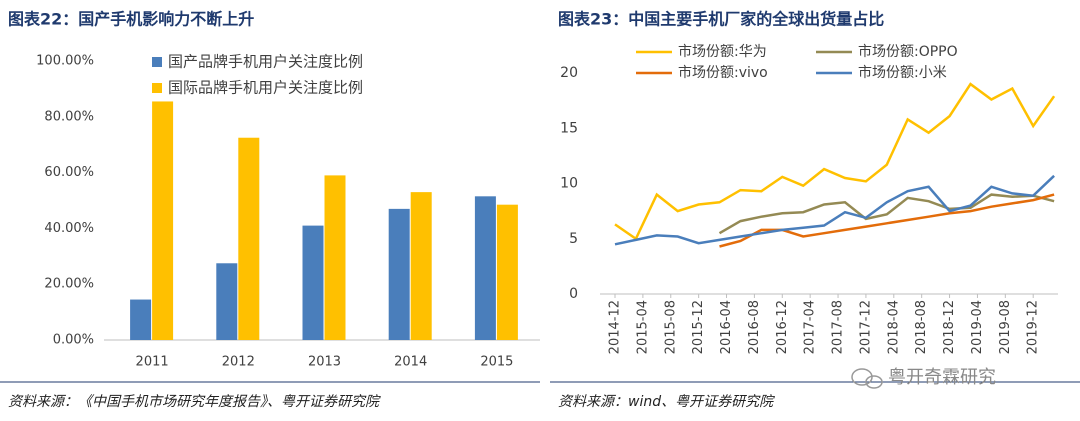 The height and width of the screenshot is (421, 1080). I want to click on legend-label: 国际品牌手机用户关注度比例, so click(265, 88).